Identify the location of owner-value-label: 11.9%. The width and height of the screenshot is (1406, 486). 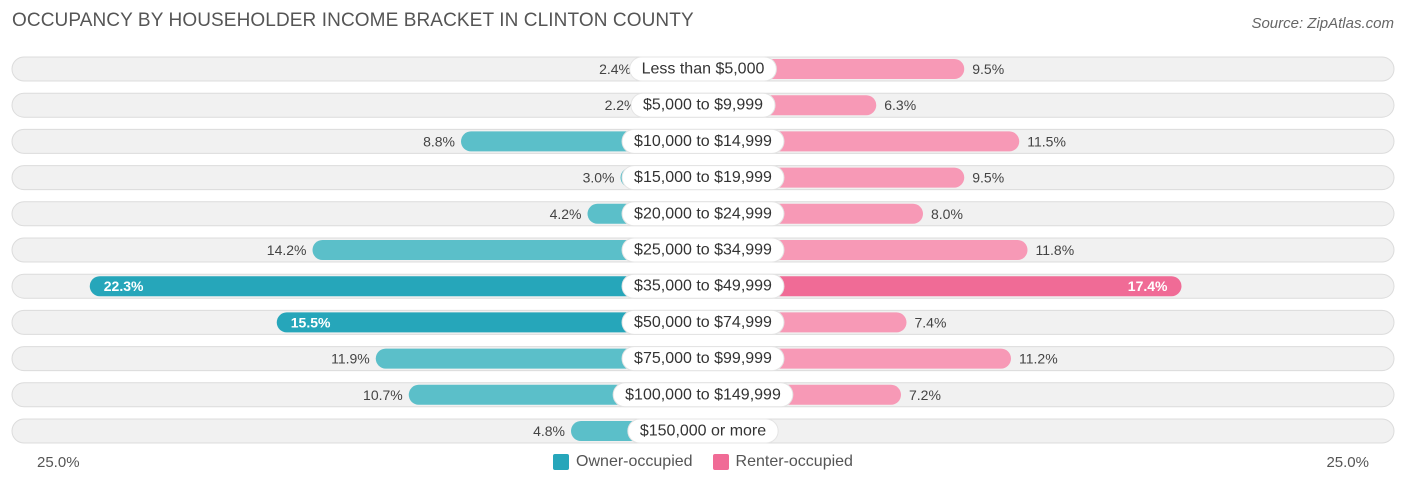
(350, 359).